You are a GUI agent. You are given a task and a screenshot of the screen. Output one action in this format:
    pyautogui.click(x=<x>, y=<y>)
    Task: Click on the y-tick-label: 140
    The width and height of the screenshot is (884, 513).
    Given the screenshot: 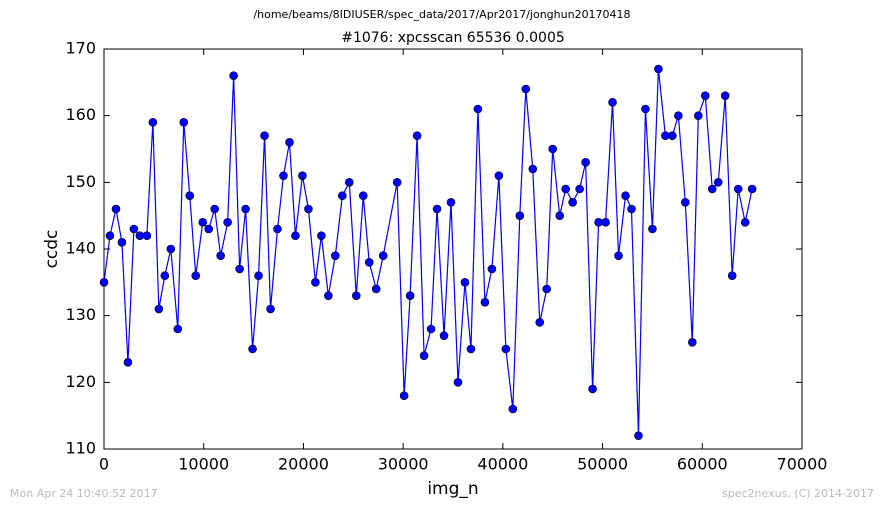 What is the action you would take?
    pyautogui.click(x=80, y=248)
    